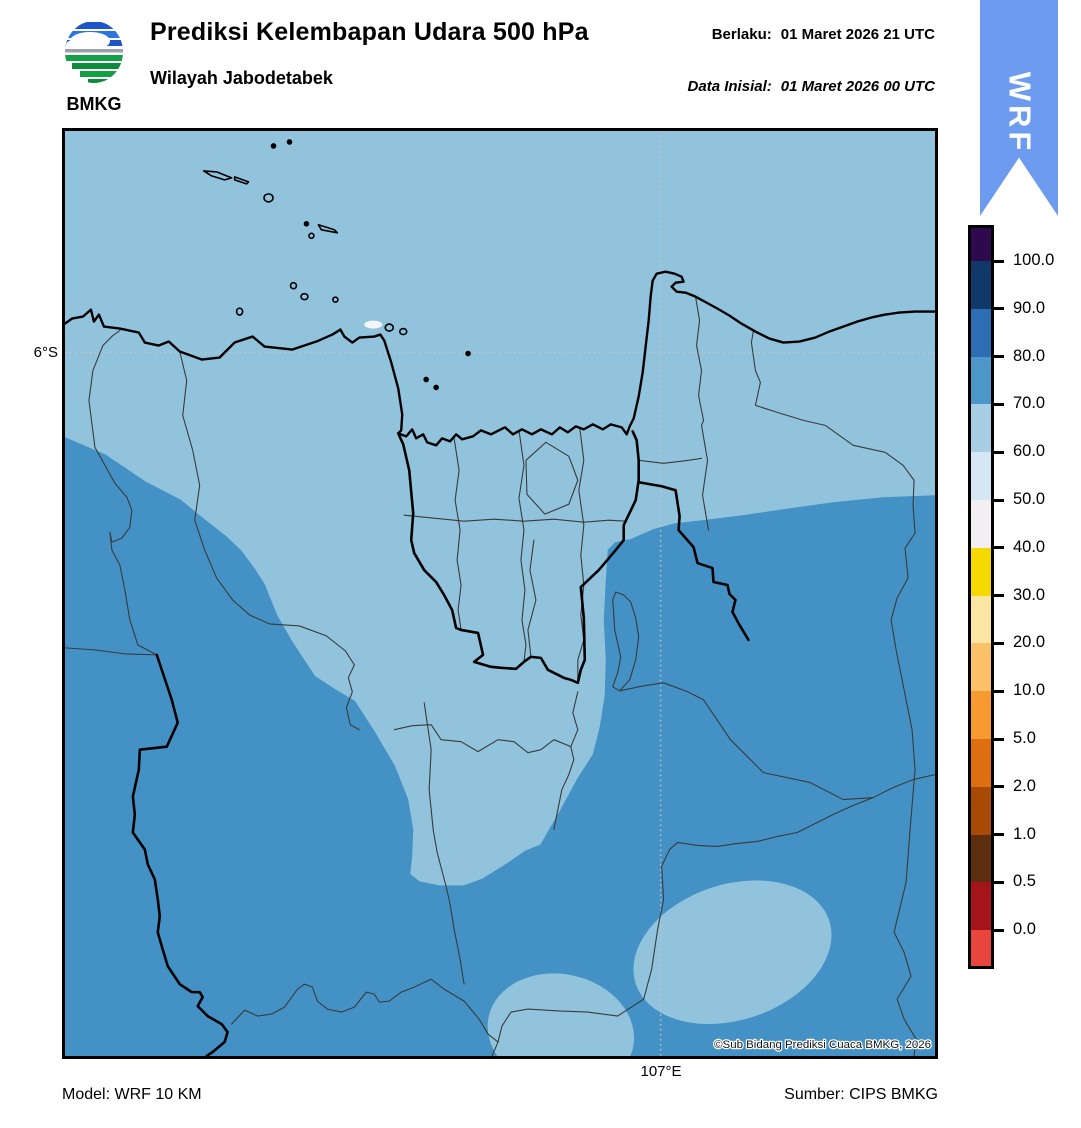 This screenshot has height=1128, width=1081. I want to click on colorbar-tick-label: 70.0, so click(1029, 403).